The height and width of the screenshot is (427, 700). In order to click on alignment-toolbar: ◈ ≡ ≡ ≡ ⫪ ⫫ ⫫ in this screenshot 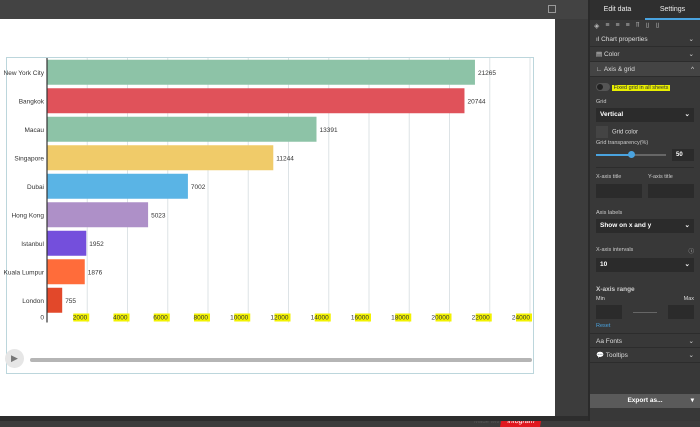, I will do `click(645, 26)`.